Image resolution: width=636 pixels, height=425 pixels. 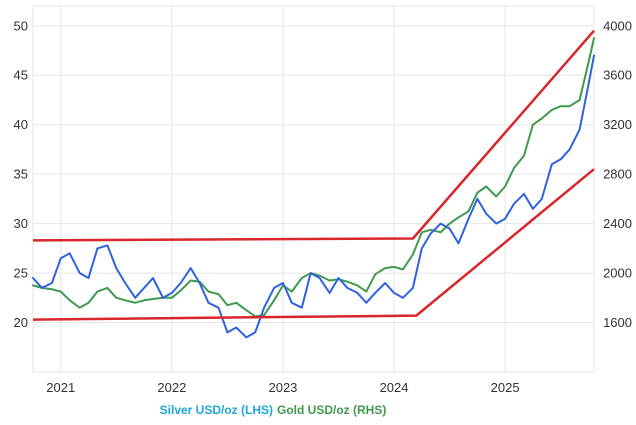 I want to click on right-y-axis: 1600 2000 2400 2800 3200 3600 4000, so click(x=617, y=174).